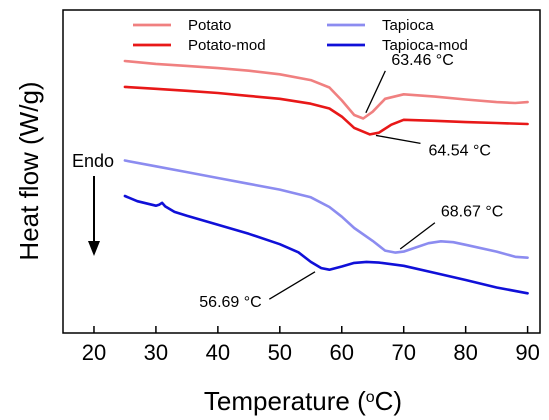 This screenshot has height=420, width=549. What do you see at coordinates (326, 110) in the screenshot?
I see `series-line-potato-mod` at bounding box center [326, 110].